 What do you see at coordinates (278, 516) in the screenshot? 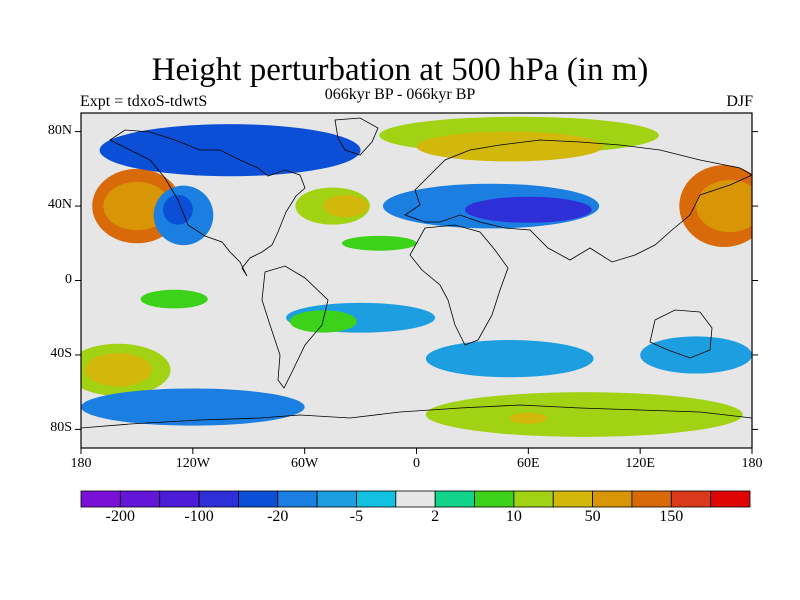
I see `colorbar-label: -20` at bounding box center [278, 516].